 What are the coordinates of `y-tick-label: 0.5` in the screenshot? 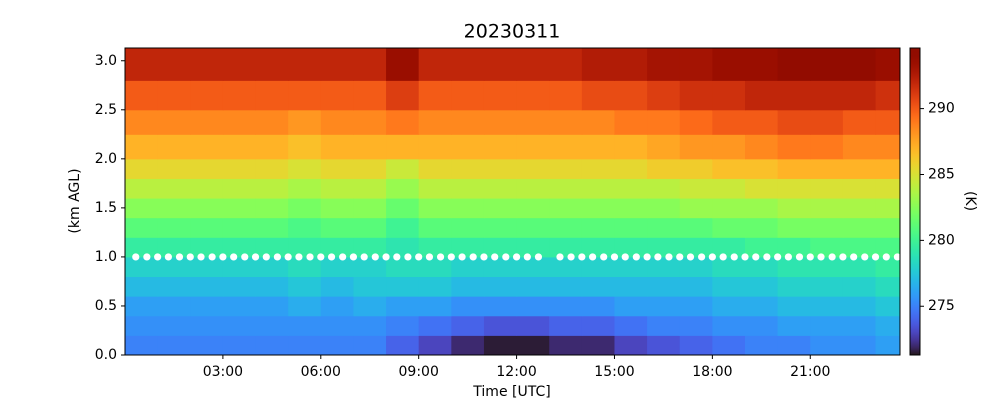 It's located at (106, 306).